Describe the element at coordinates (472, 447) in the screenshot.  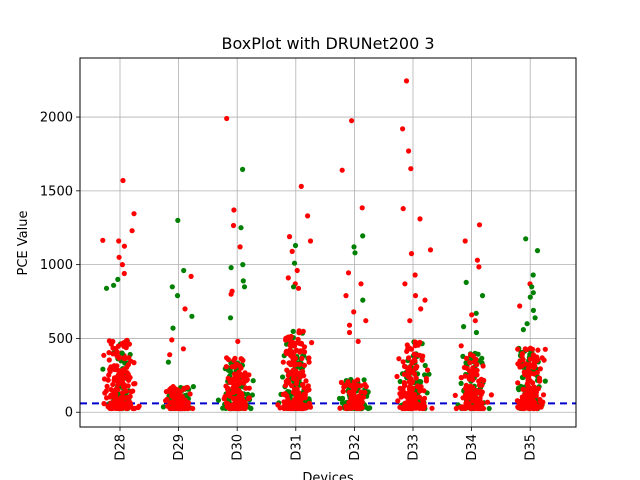
I see `x-tick-label: D34` at that location.